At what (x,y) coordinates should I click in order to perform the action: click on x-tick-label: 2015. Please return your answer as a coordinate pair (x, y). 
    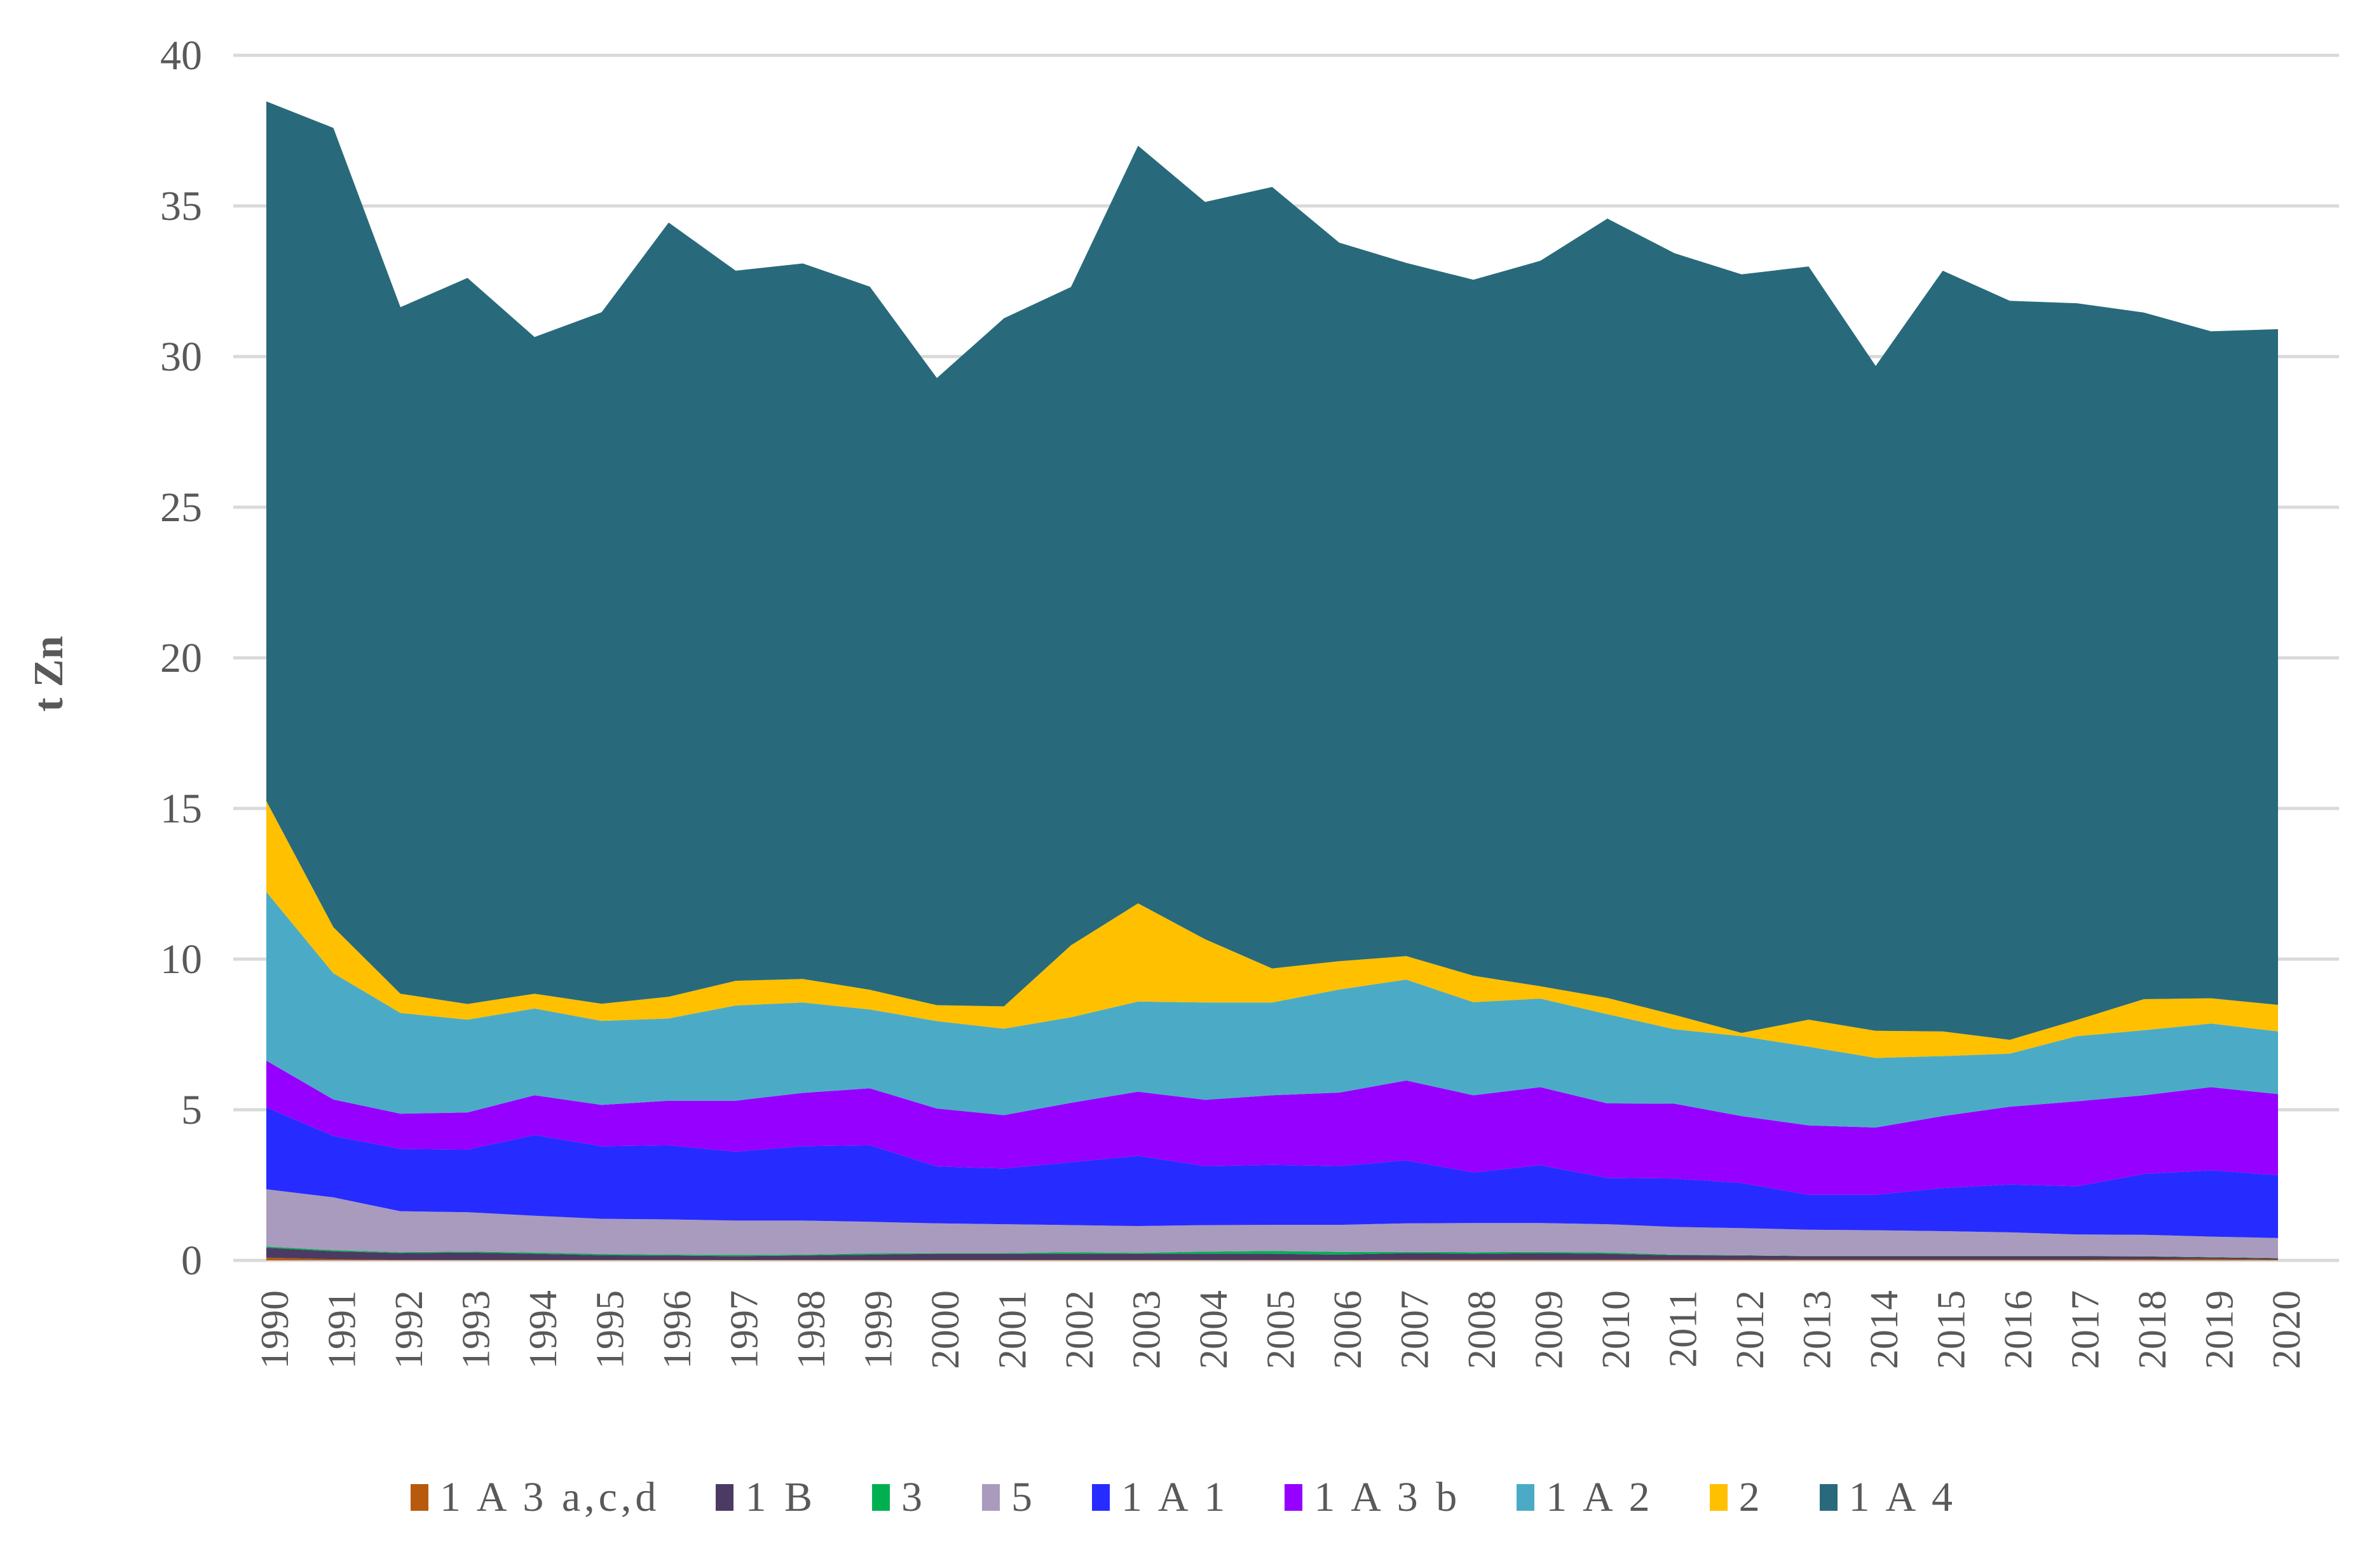
    Looking at the image, I should click on (1952, 1329).